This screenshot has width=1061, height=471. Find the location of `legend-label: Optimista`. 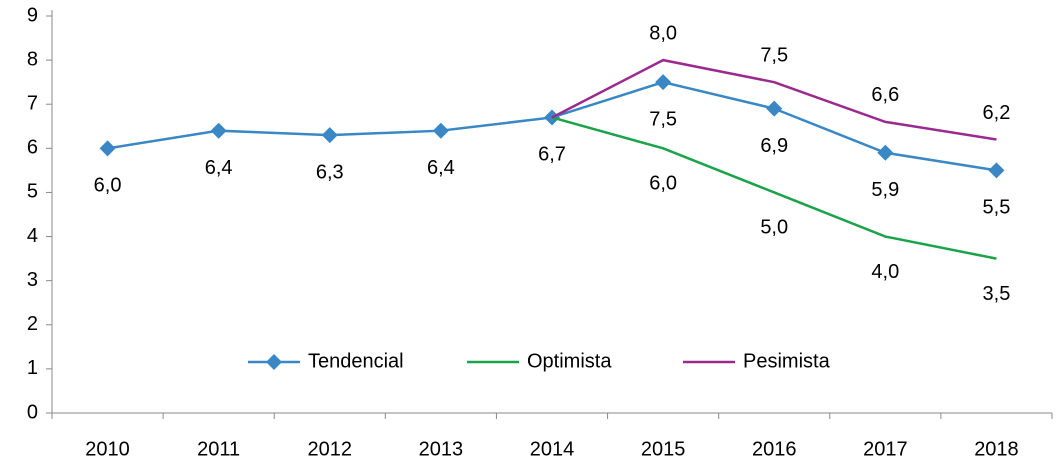

legend-label: Optimista is located at coordinates (569, 361).